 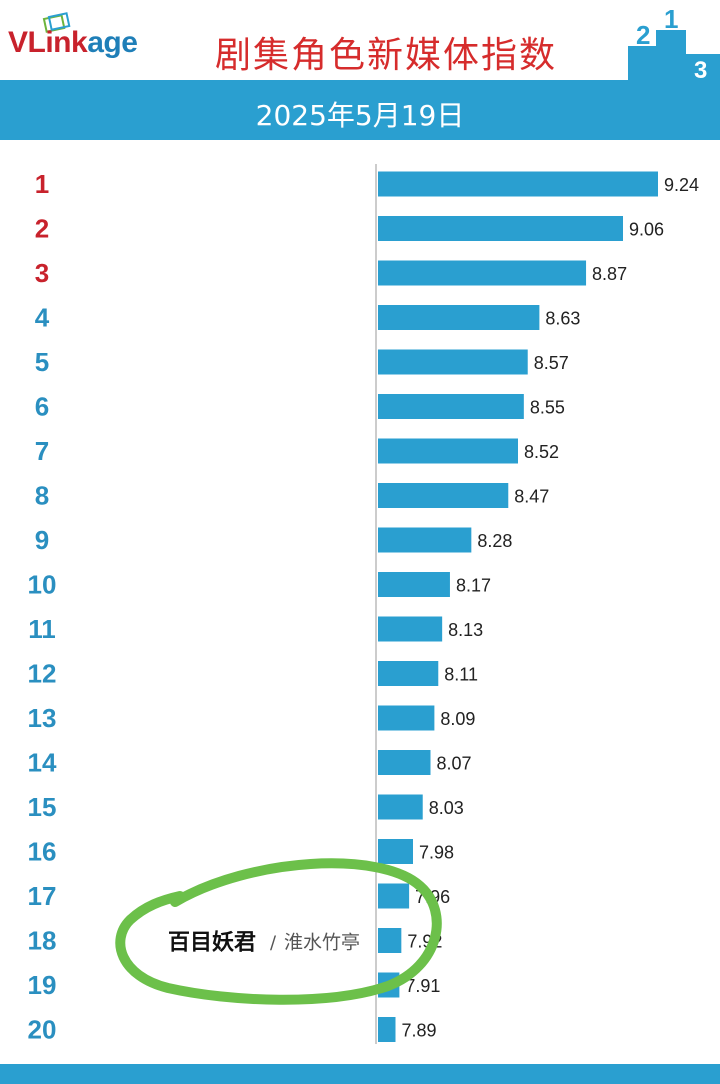 I want to click on podium-icon: 2 1 3, so click(x=674, y=46).